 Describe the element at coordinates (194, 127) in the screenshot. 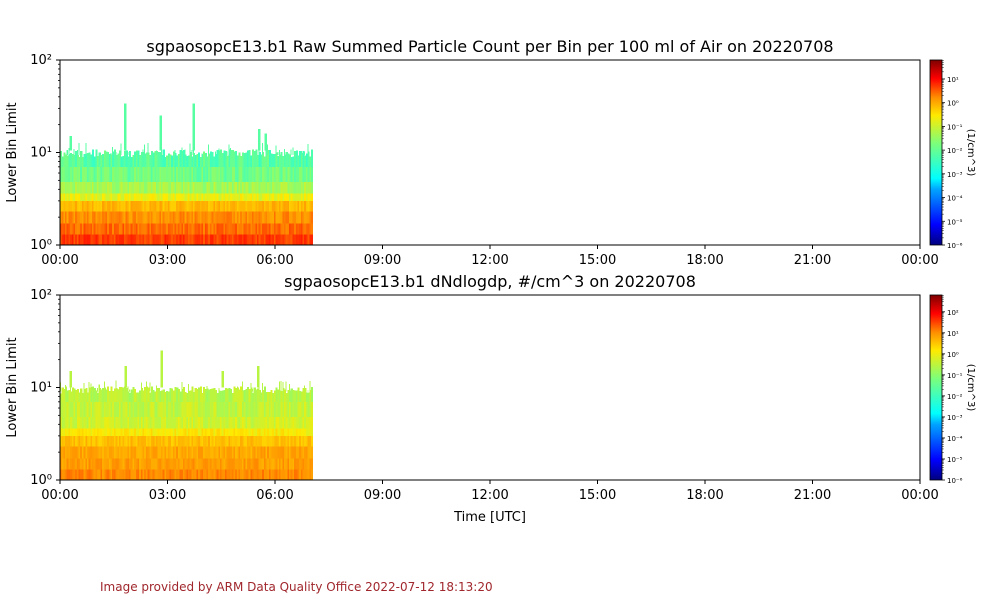

I see `heatmap-spike` at that location.